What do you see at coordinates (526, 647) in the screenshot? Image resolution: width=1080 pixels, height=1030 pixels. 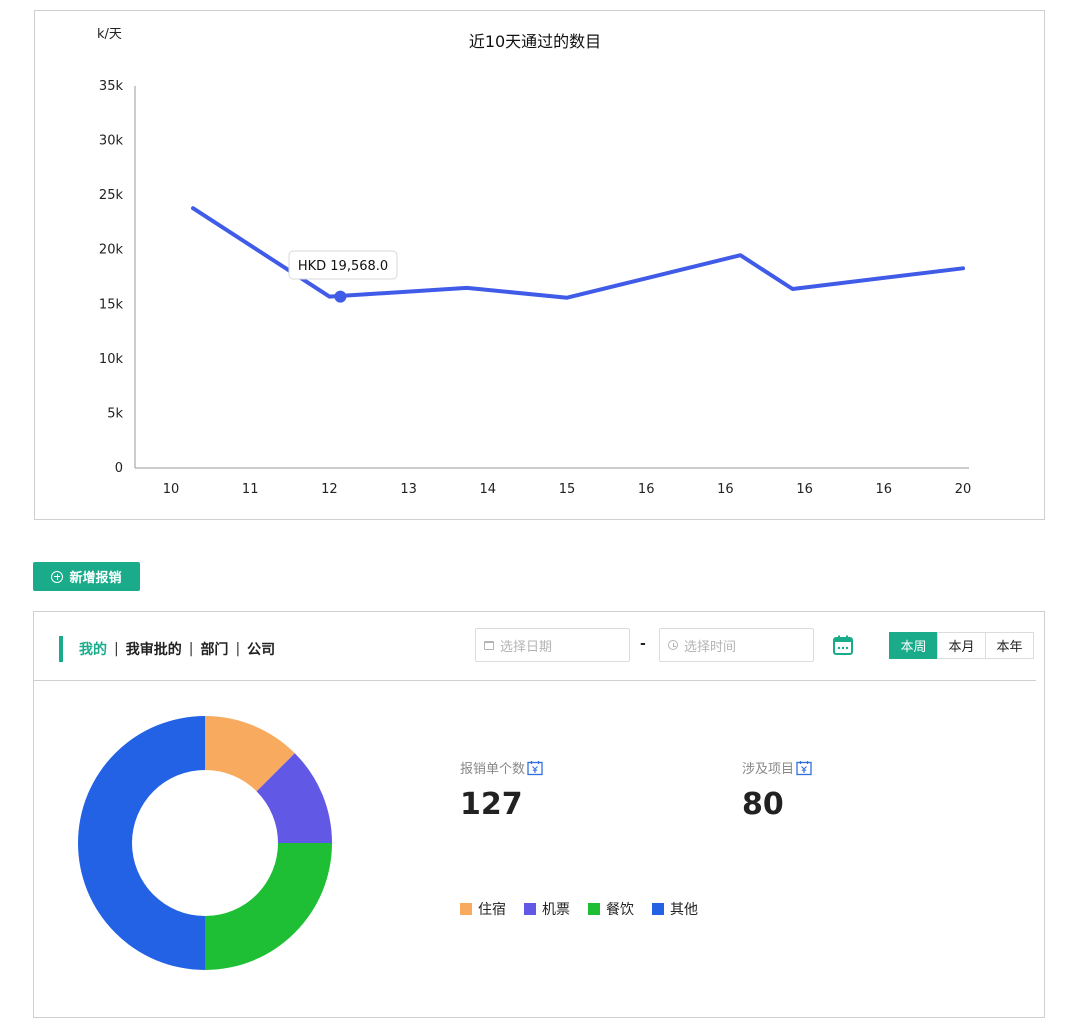 I see `date-placeholder: 选择日期` at bounding box center [526, 647].